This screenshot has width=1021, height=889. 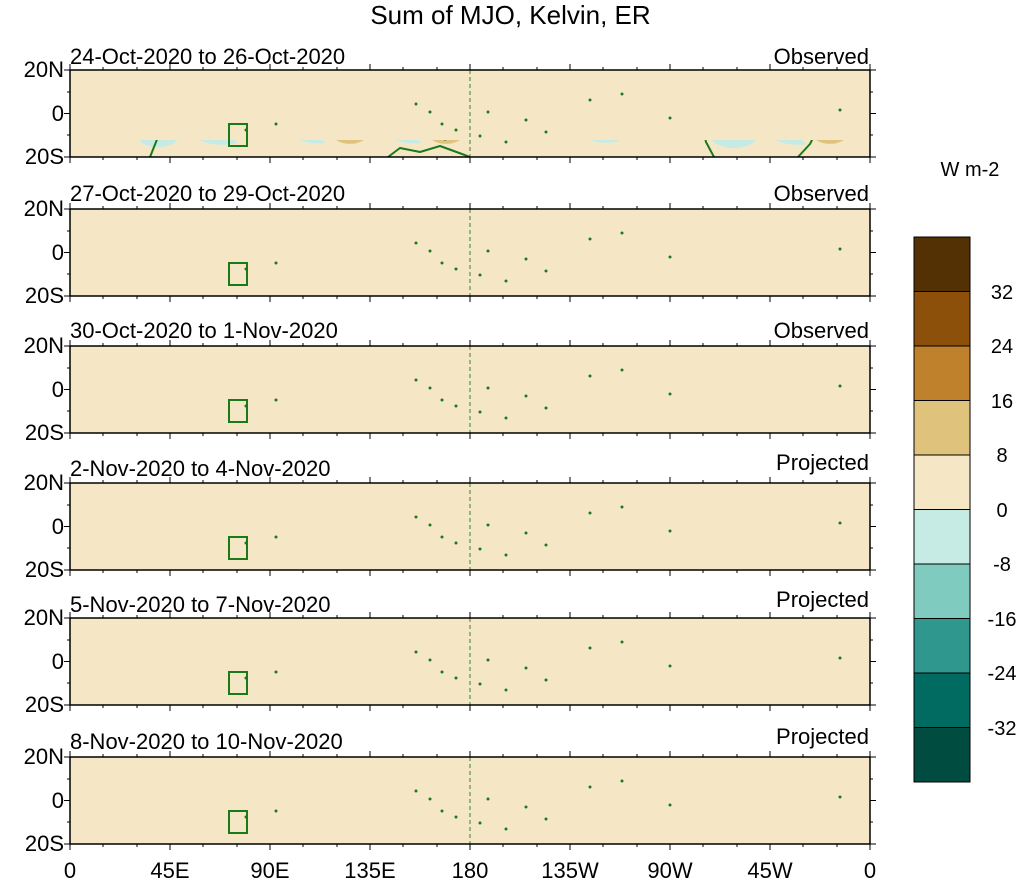 What do you see at coordinates (170, 870) in the screenshot?
I see `lon-label-45e: 45E` at bounding box center [170, 870].